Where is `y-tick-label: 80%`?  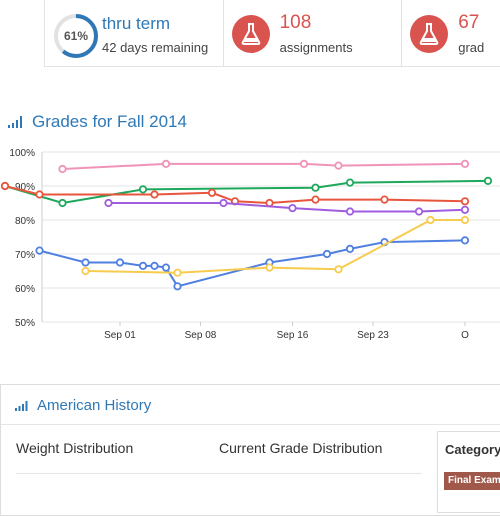
y-tick-label: 80% is located at coordinates (25, 221).